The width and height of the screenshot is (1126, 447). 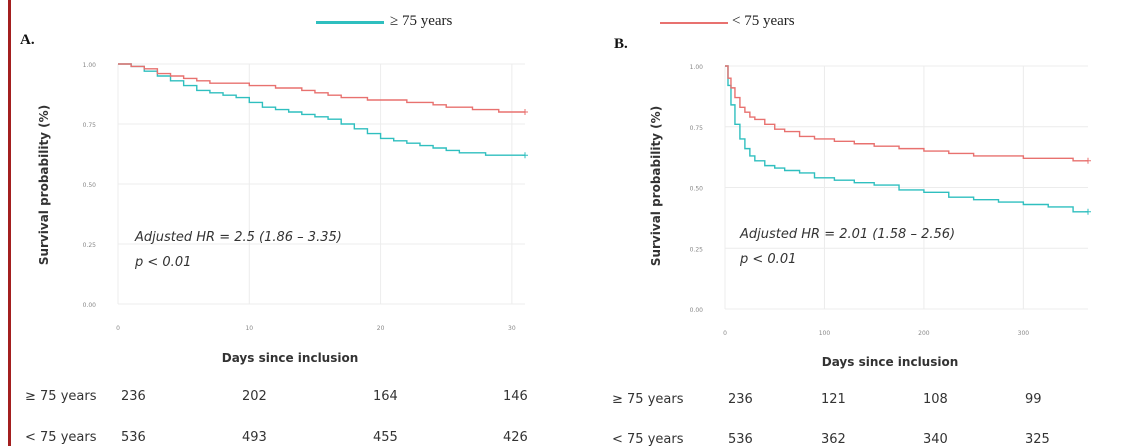 I want to click on x-tick-label-3: 30, so click(x=512, y=328).